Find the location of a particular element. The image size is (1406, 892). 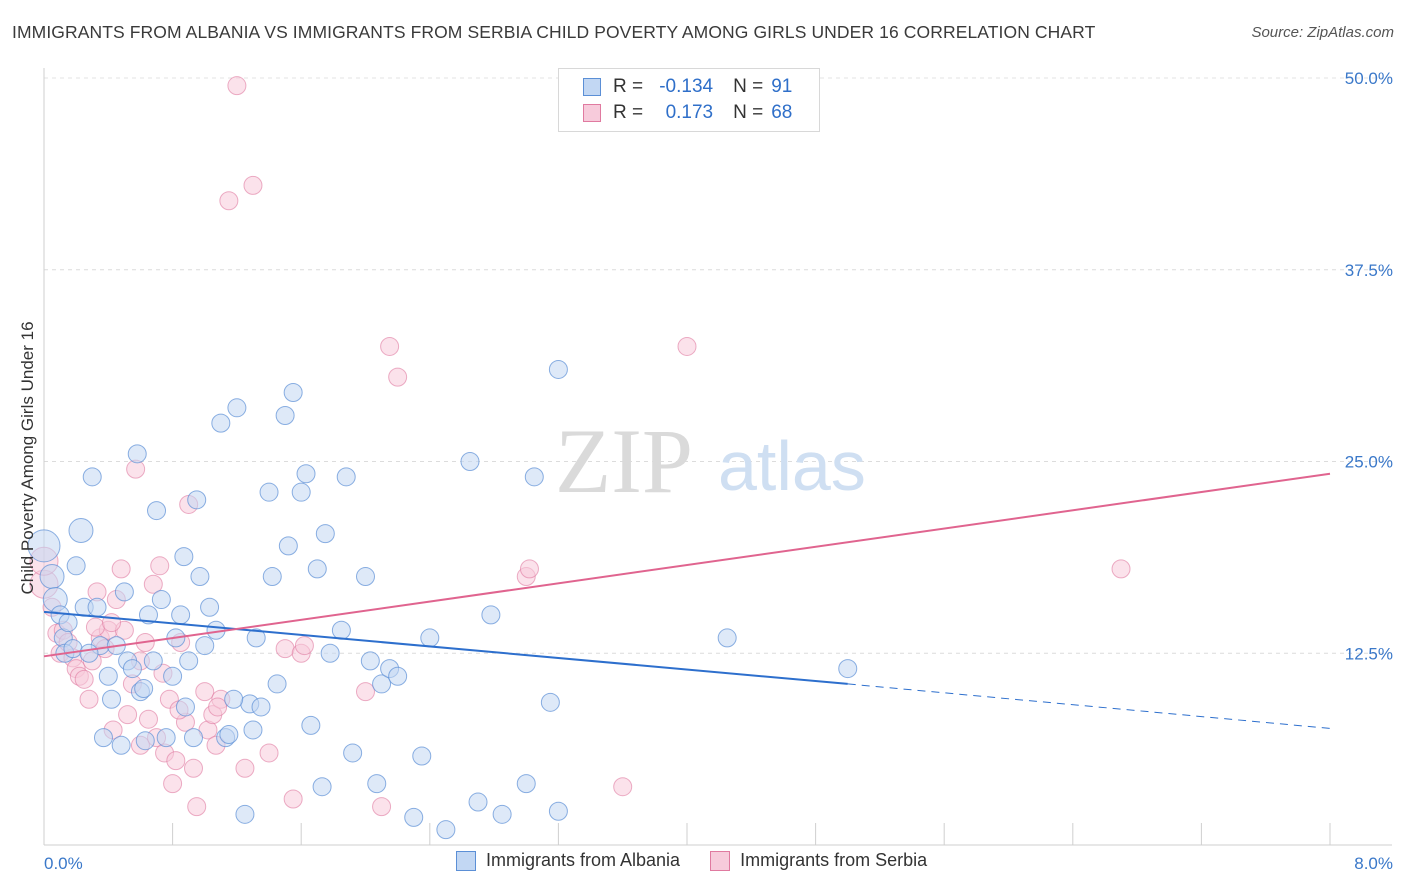

watermark: ZIP atlas is located at coordinates (710, 461).